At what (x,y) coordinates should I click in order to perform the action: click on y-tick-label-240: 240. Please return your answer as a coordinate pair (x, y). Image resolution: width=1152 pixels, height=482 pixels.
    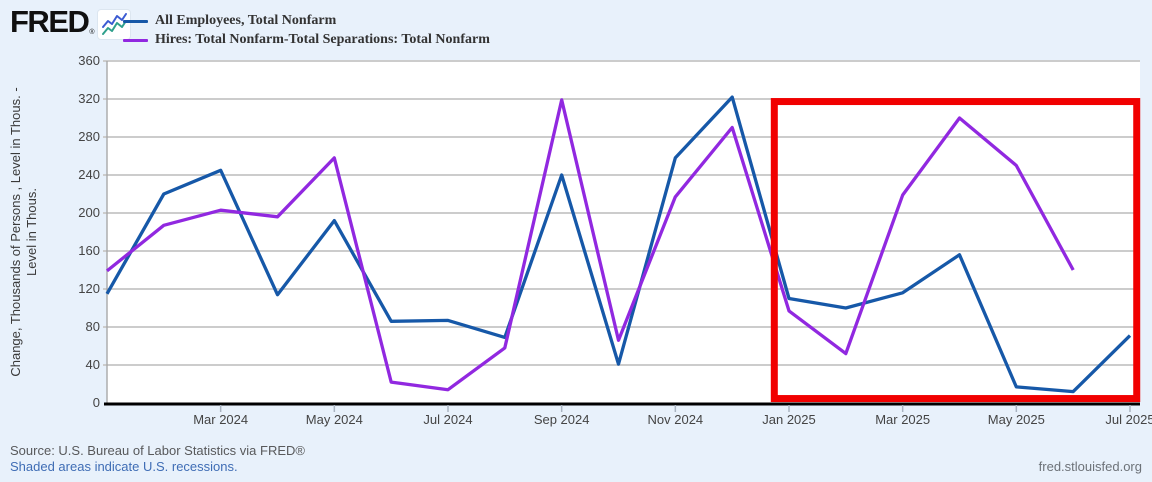
    Looking at the image, I should click on (89, 174).